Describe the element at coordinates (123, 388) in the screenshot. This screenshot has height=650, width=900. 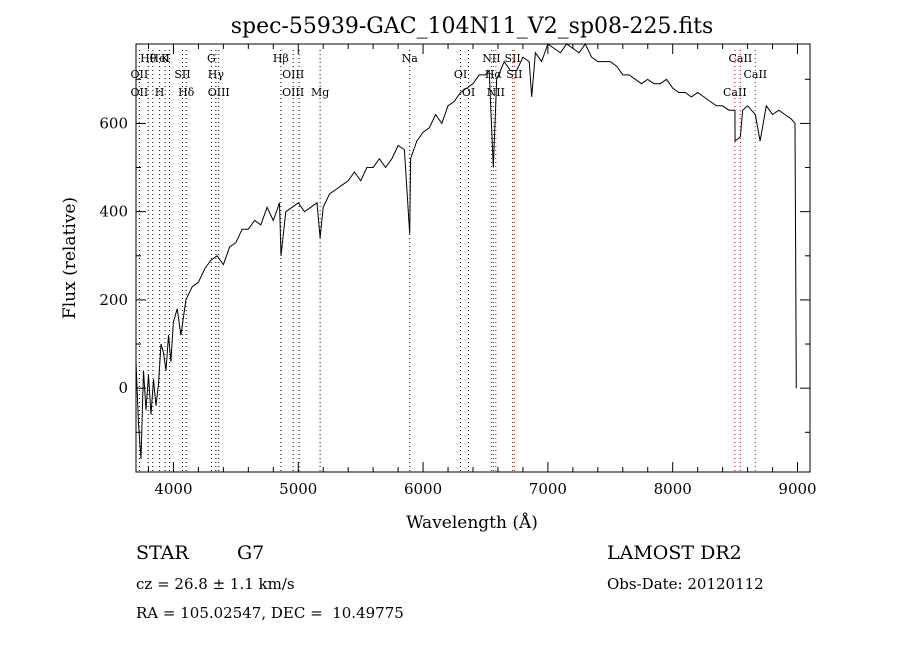
I see `y-tick-label: 0` at that location.